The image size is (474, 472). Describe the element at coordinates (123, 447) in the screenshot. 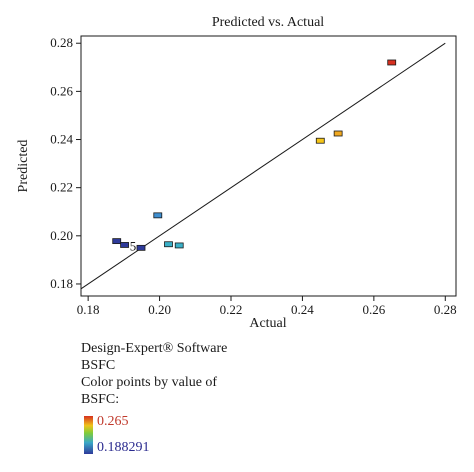

I see `legend-min-value: 0.188291` at that location.